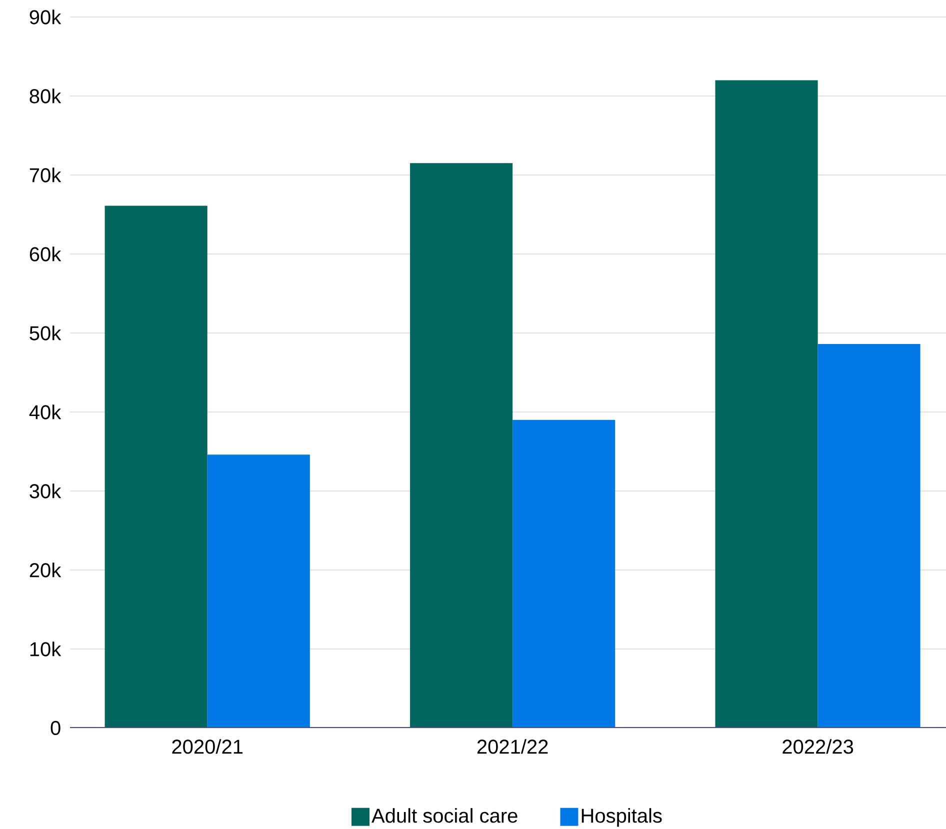  What do you see at coordinates (622, 817) in the screenshot?
I see `legend-label: Hospitals` at bounding box center [622, 817].